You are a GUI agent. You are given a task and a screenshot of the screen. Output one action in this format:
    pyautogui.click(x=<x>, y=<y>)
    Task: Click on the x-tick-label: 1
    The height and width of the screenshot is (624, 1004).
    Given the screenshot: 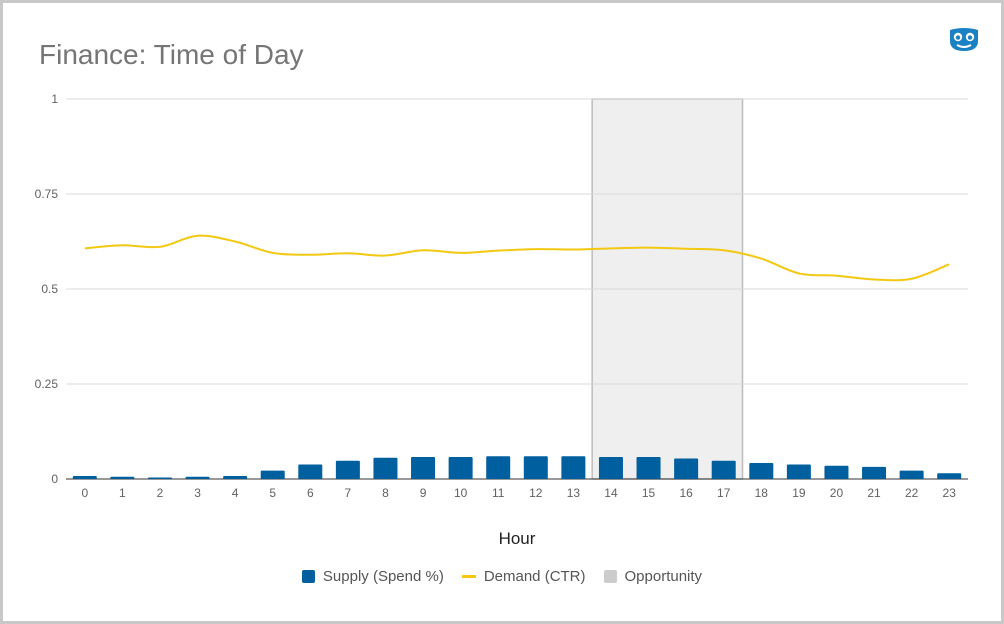 What is the action you would take?
    pyautogui.click(x=122, y=493)
    